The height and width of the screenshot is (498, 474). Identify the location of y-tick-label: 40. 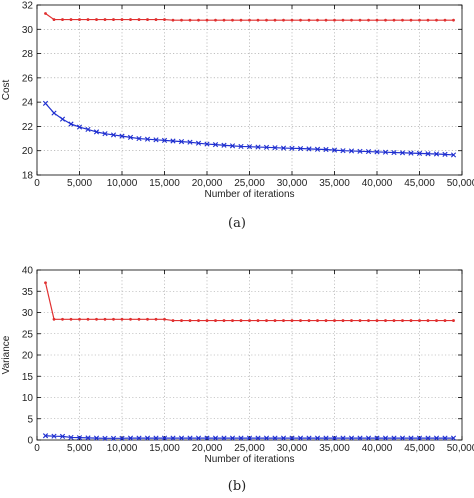
(28, 271).